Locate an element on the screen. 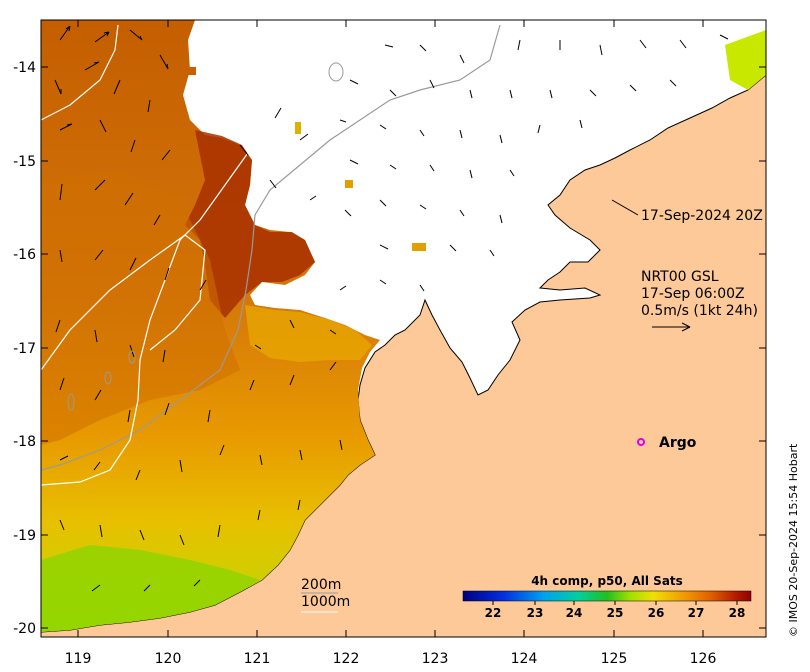 This screenshot has width=810, height=672. sst-cool-patch is located at coordinates (308, 333).